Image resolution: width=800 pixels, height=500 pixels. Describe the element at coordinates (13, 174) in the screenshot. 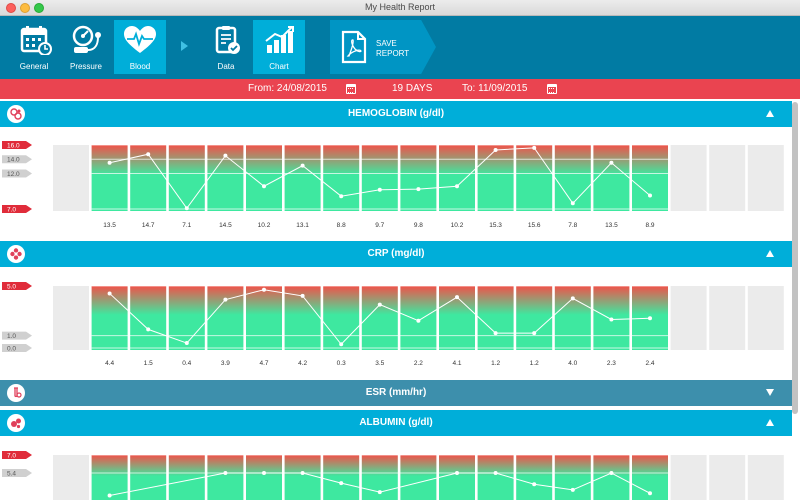

I see `reference-label: 12.0` at that location.